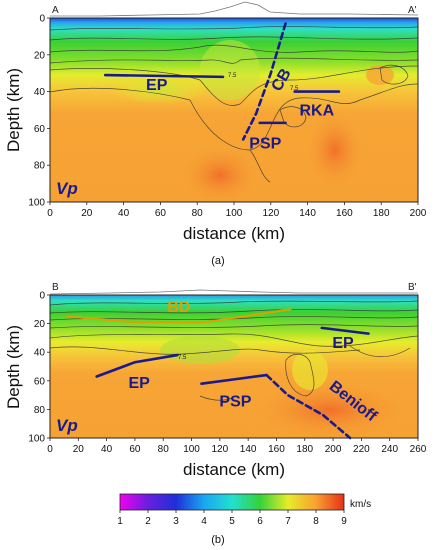 The image size is (437, 550). Describe the element at coordinates (55, 287) in the screenshot. I see `panel-b-corner-left: B` at that location.